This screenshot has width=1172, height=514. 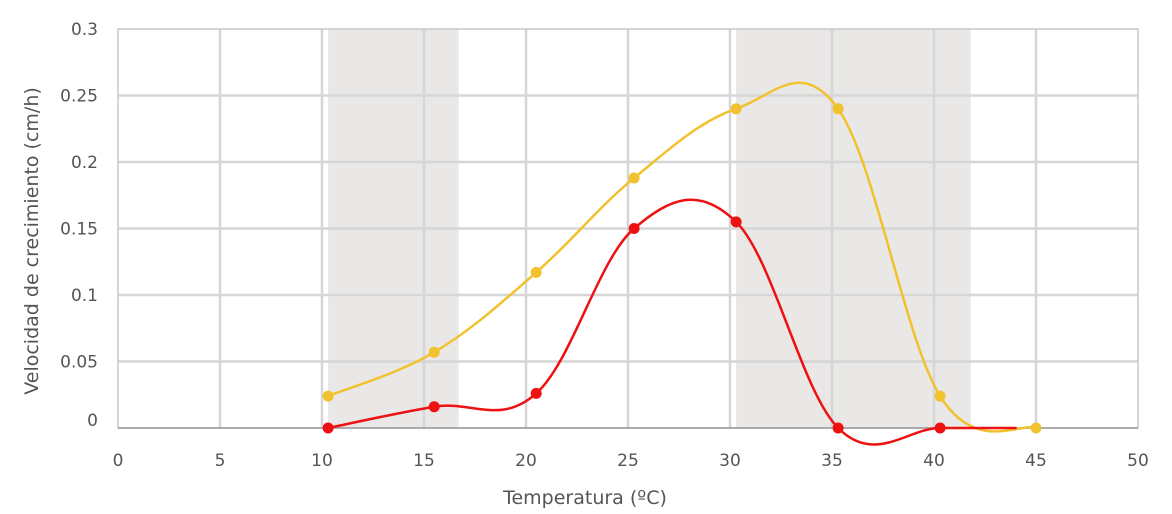 What do you see at coordinates (424, 461) in the screenshot?
I see `x-tick-label: 15` at bounding box center [424, 461].